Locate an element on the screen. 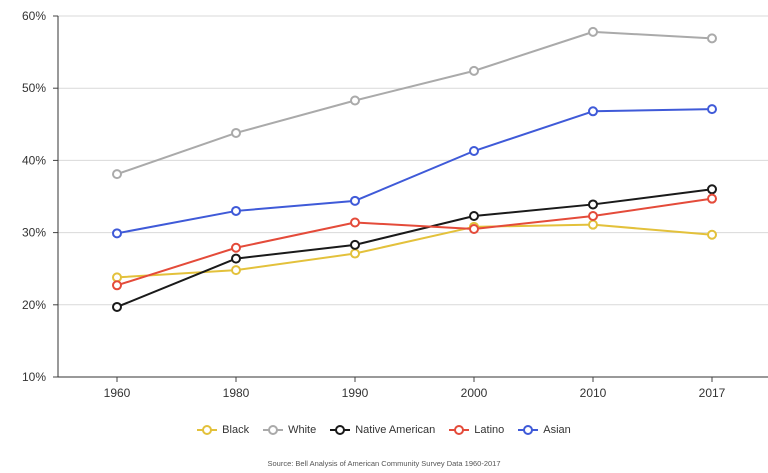  y-tick-label: 40% is located at coordinates (34, 160).